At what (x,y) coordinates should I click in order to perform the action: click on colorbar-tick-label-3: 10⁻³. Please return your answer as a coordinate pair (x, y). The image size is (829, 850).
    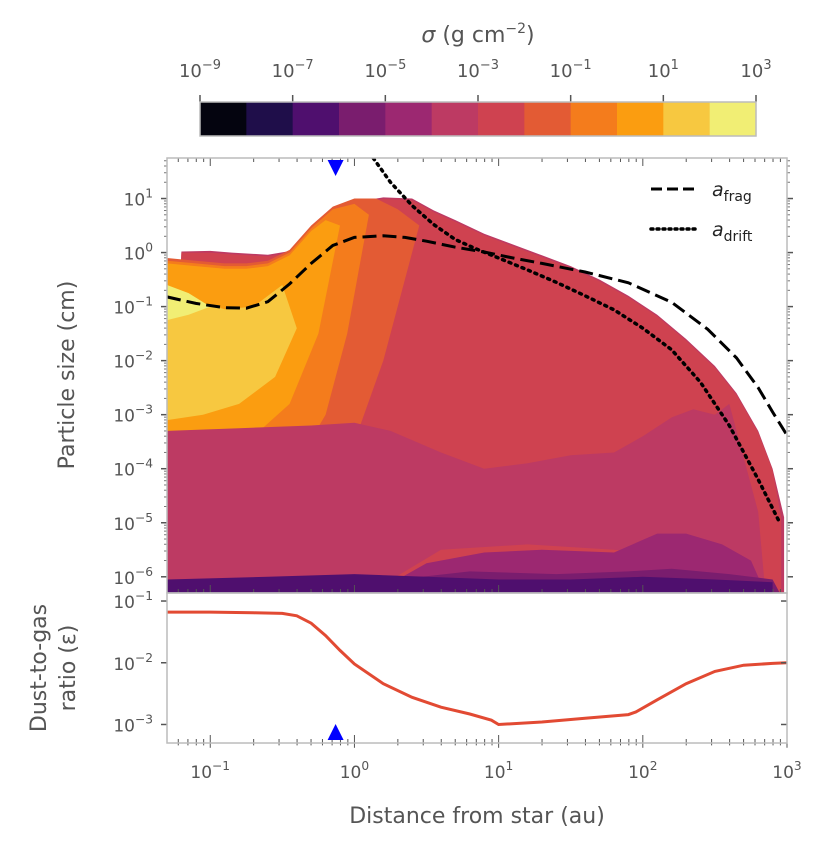
    Looking at the image, I should click on (478, 70).